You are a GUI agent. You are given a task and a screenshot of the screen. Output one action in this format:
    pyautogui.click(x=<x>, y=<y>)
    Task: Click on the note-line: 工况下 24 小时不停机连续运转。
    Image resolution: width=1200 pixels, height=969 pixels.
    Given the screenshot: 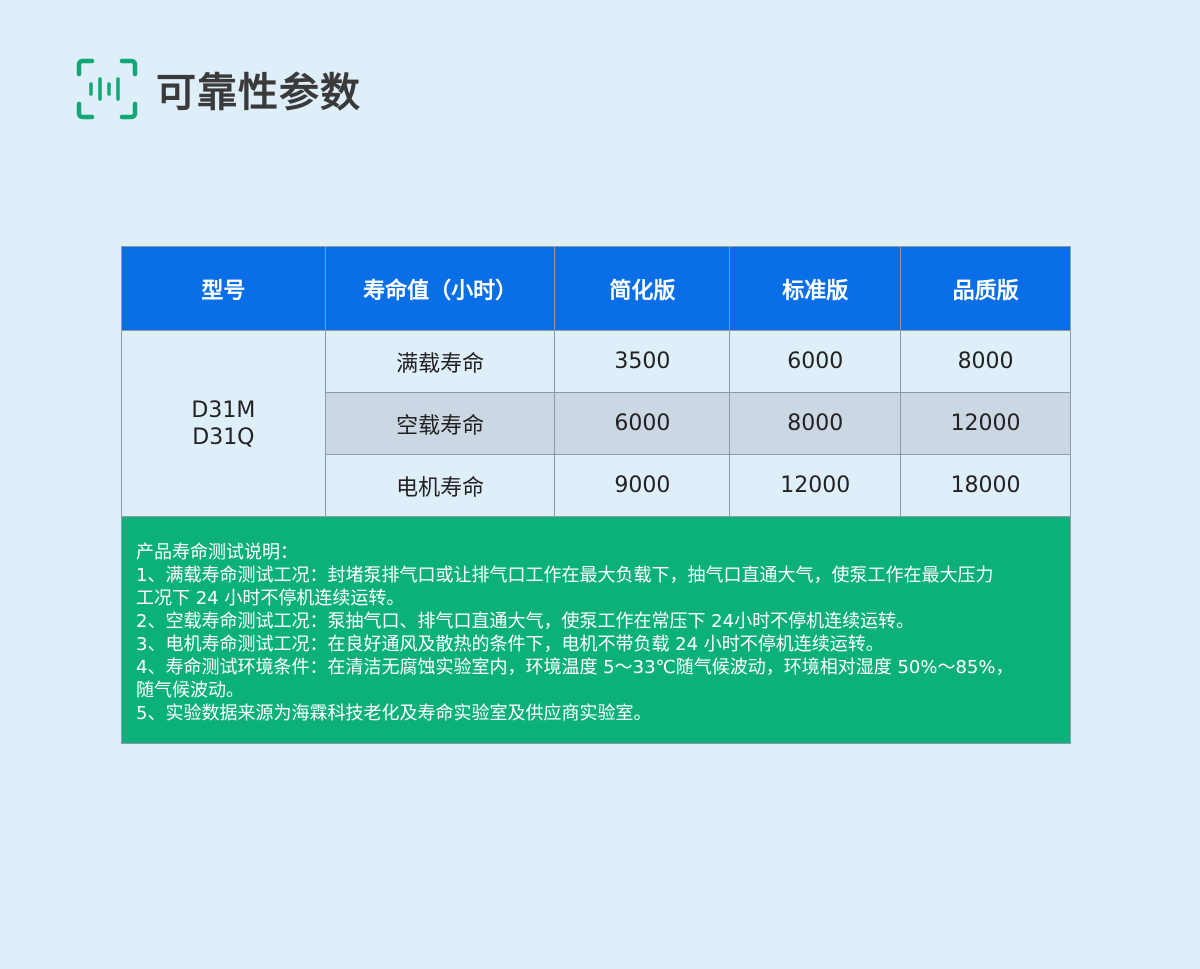 What is the action you would take?
    pyautogui.click(x=270, y=598)
    